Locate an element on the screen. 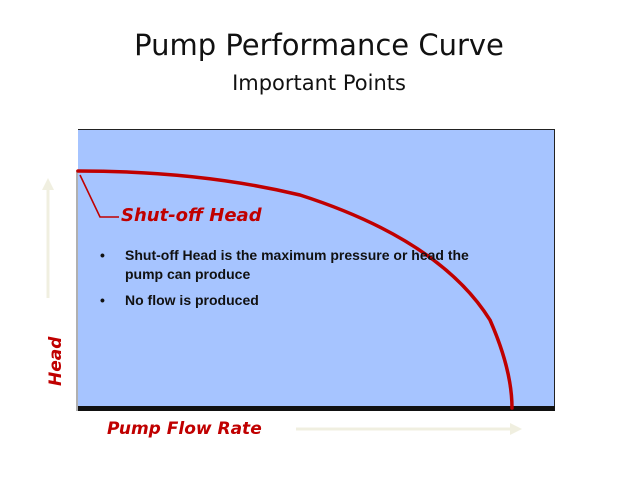  flow-axis-label: Pump Flow Rate is located at coordinates (184, 429).